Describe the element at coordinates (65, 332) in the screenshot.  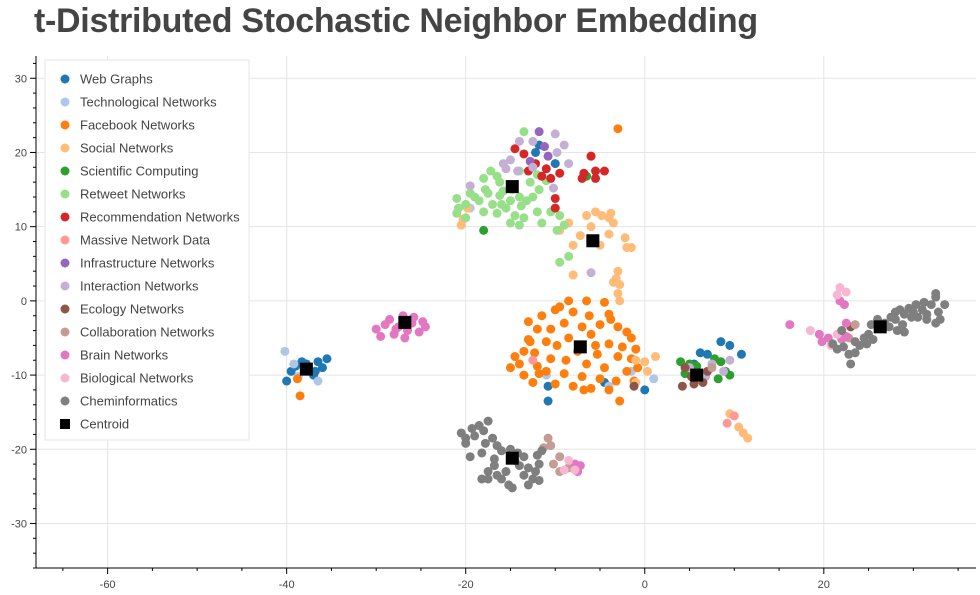
I see `legend-swatch-collaboration-networks` at that location.